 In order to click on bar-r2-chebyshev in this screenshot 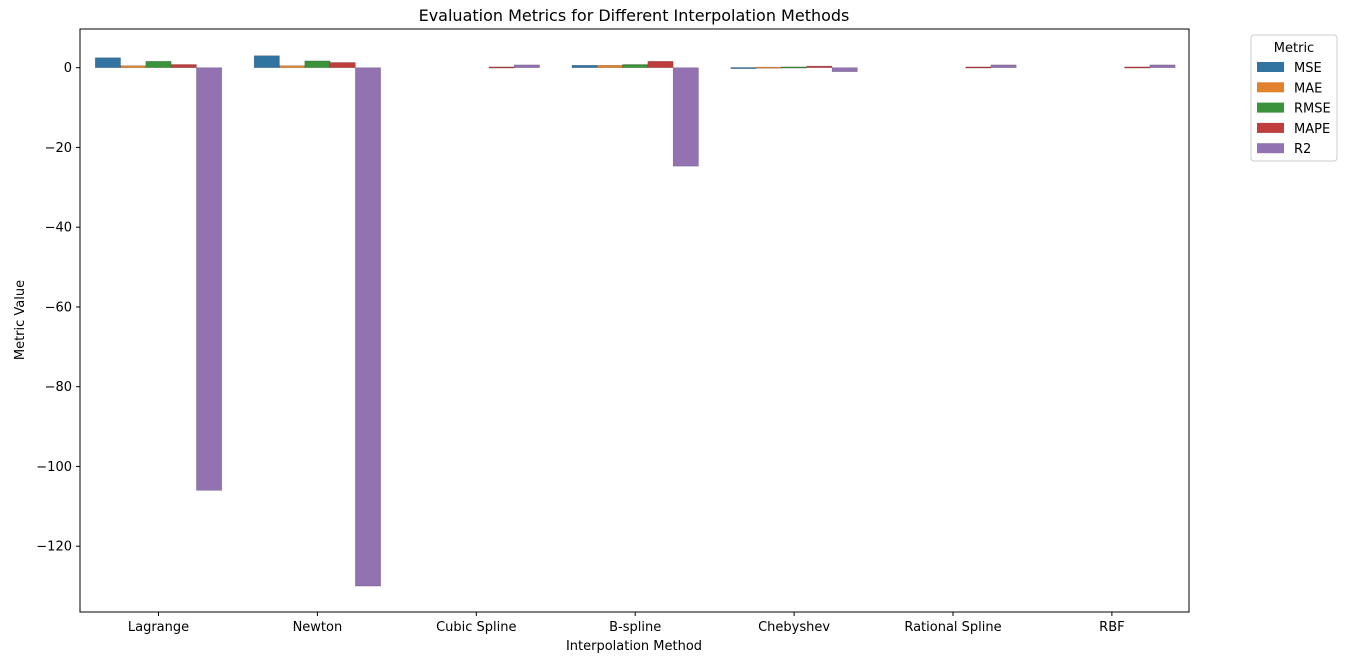, I will do `click(844, 69)`.